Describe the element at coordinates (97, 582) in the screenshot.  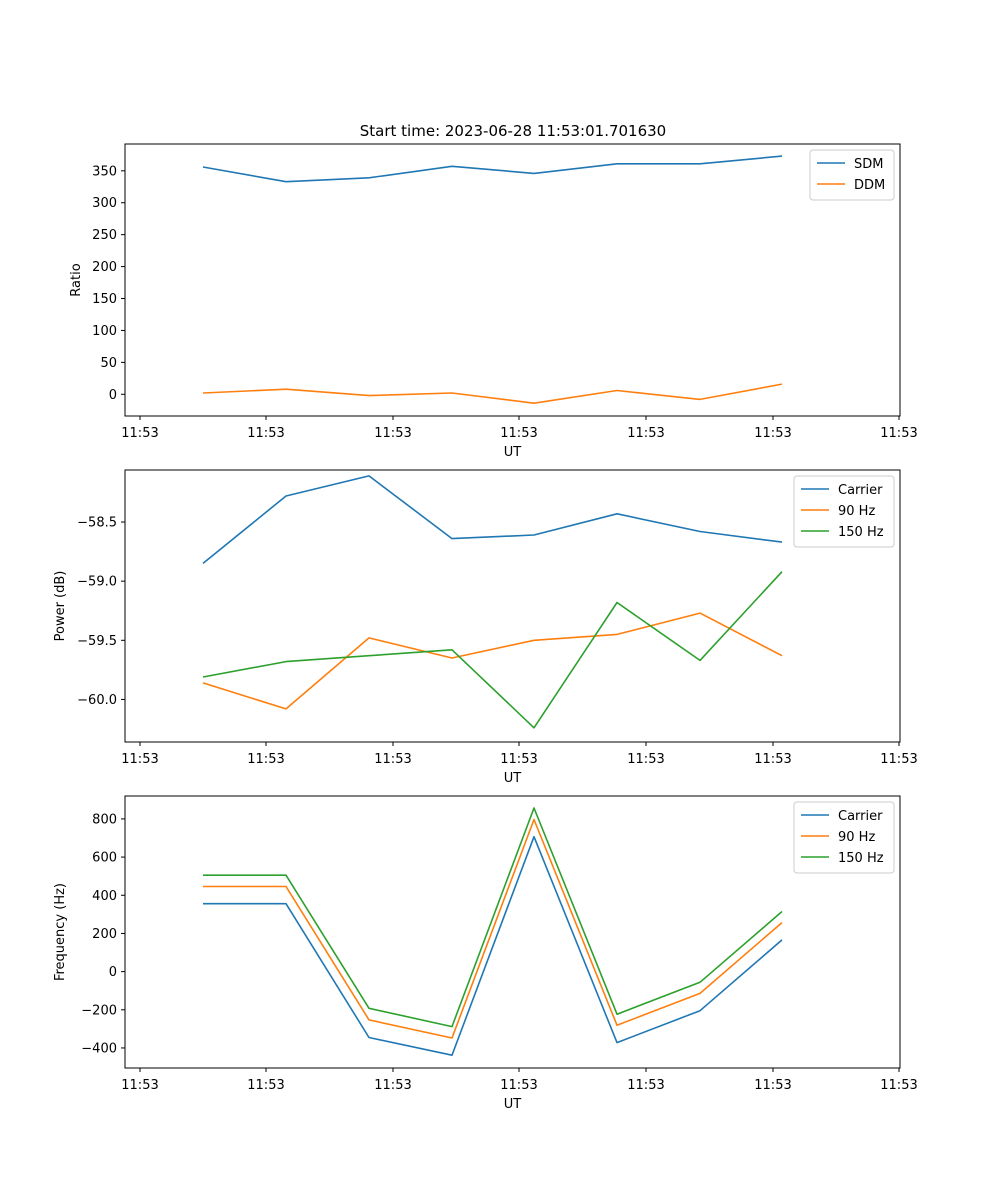
I see `y-tick-label: −59.0` at that location.